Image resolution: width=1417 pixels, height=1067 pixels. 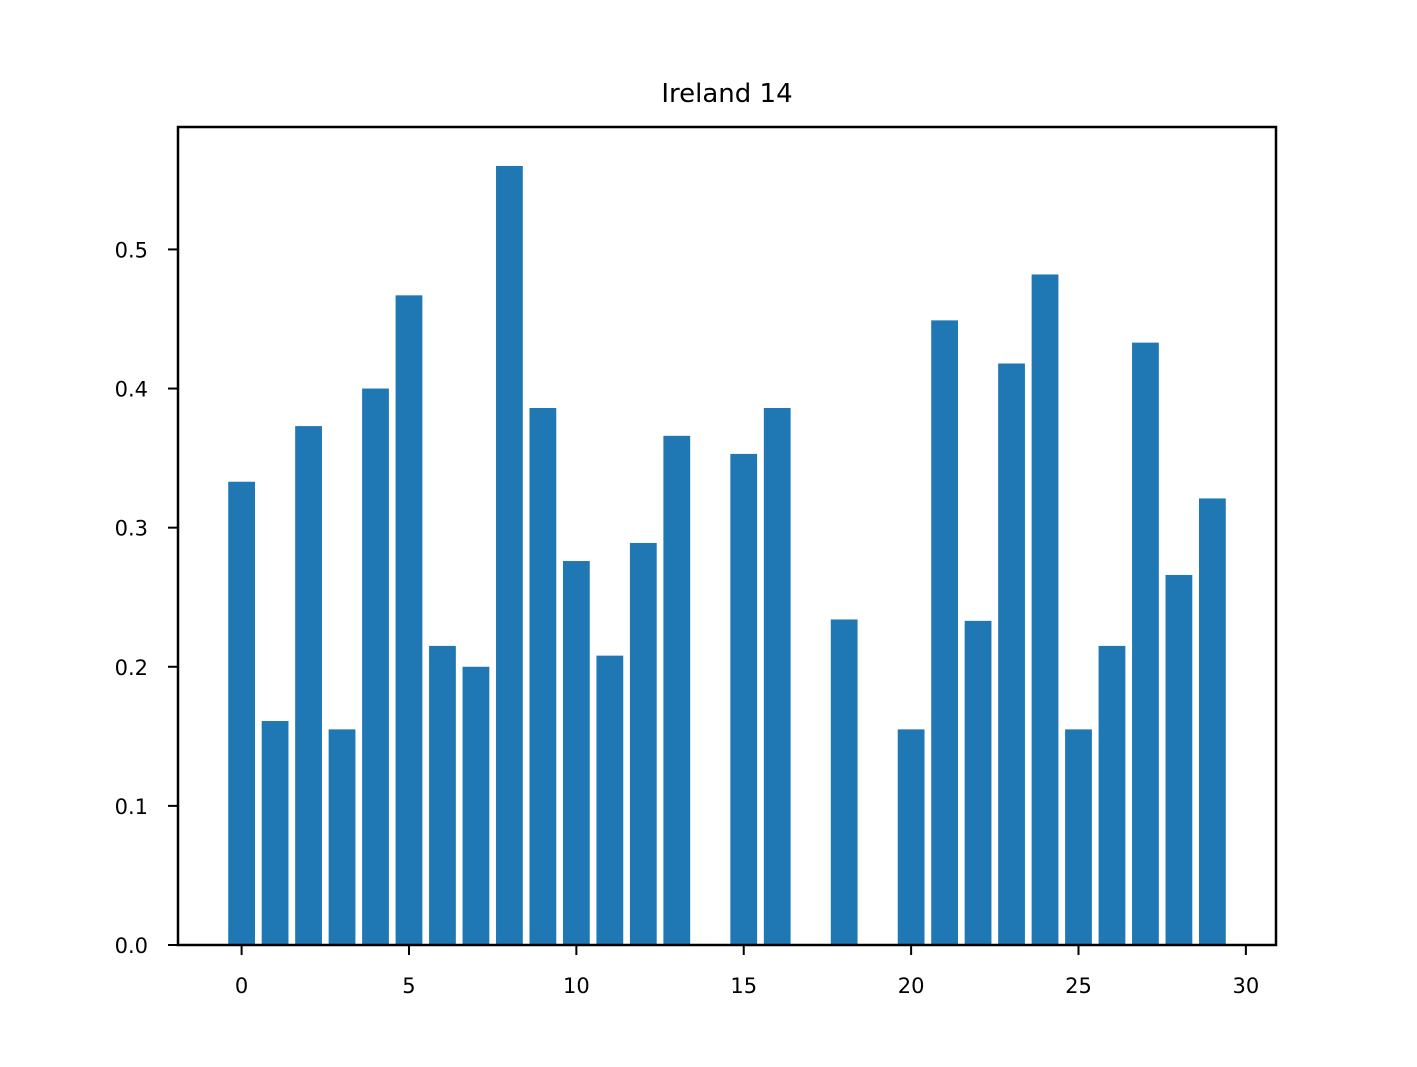 I want to click on x-tick-label: 30, so click(x=1246, y=986).